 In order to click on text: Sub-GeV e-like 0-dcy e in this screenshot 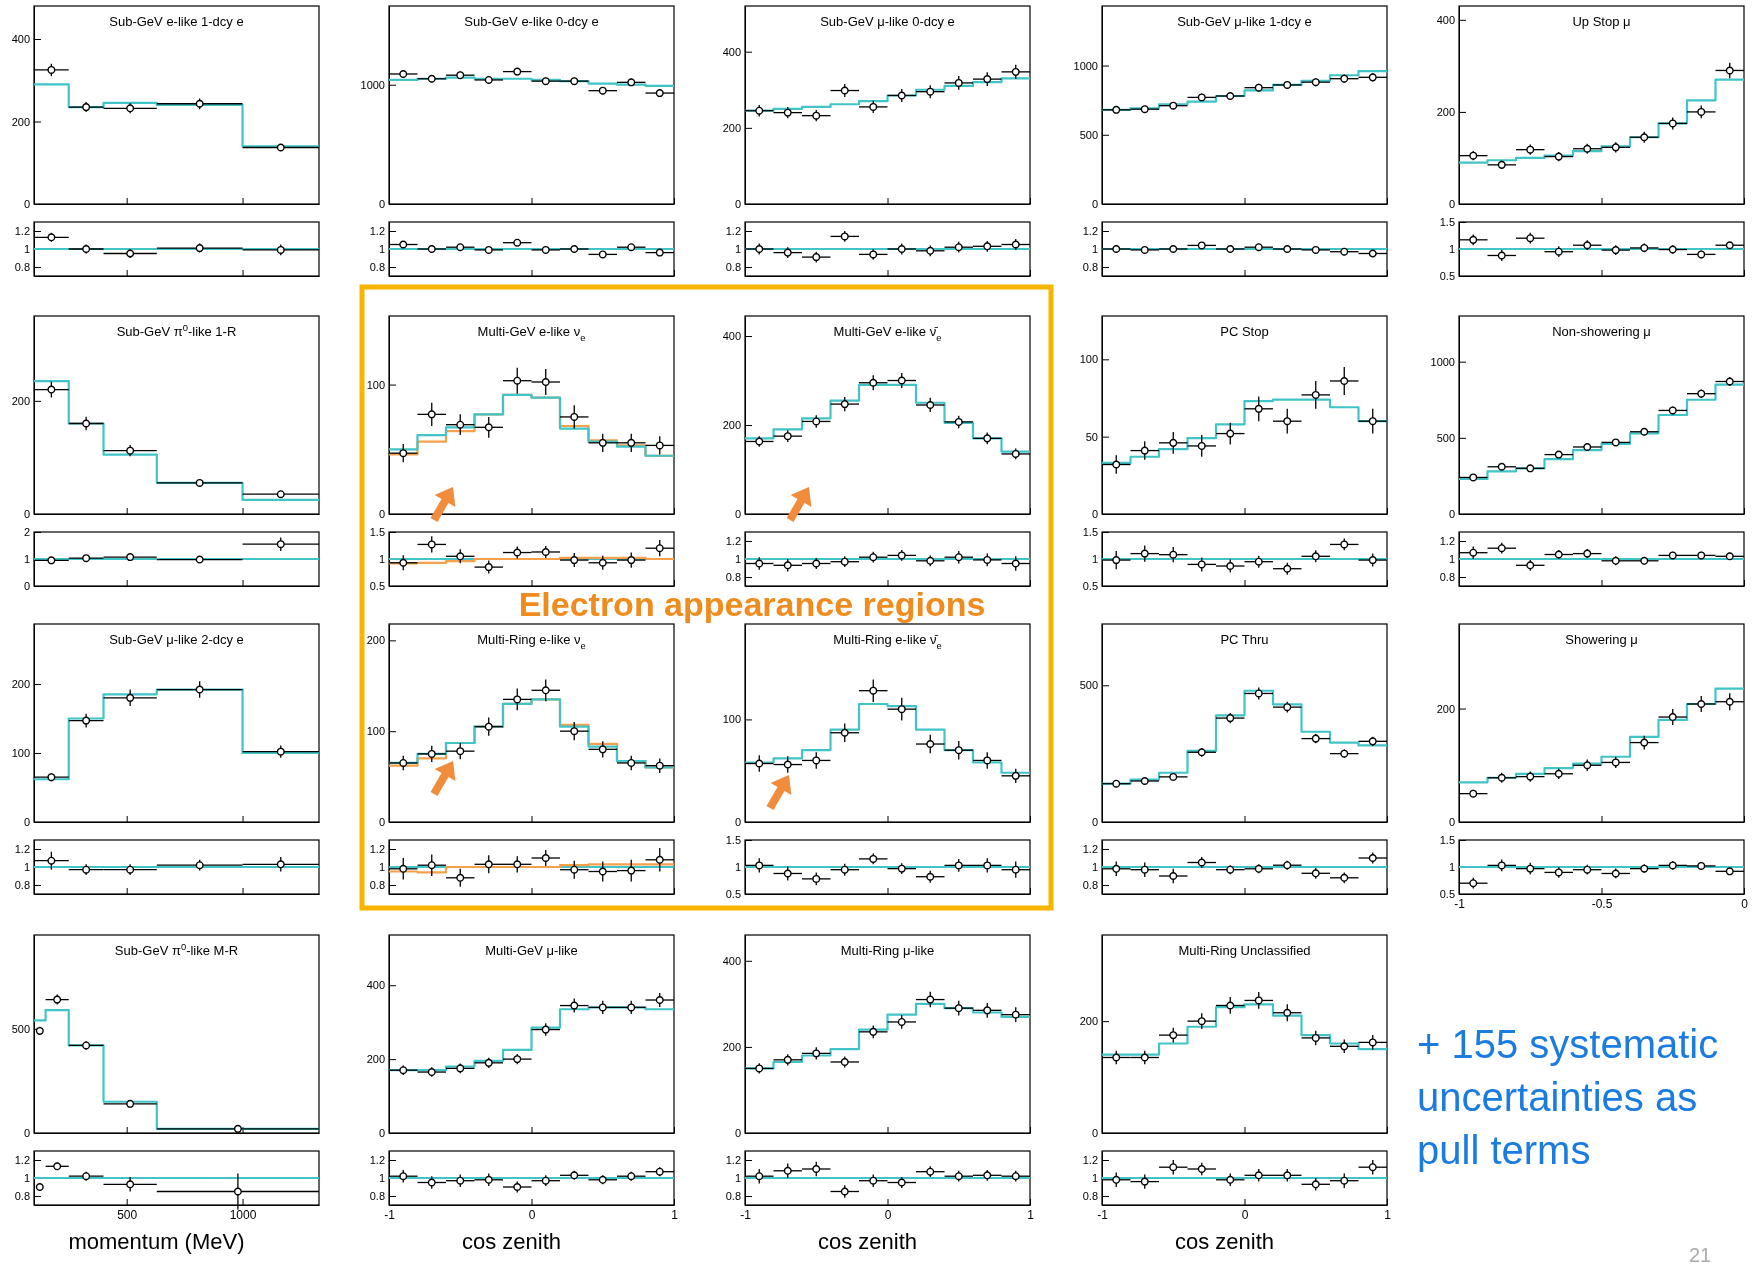, I will do `click(531, 21)`.